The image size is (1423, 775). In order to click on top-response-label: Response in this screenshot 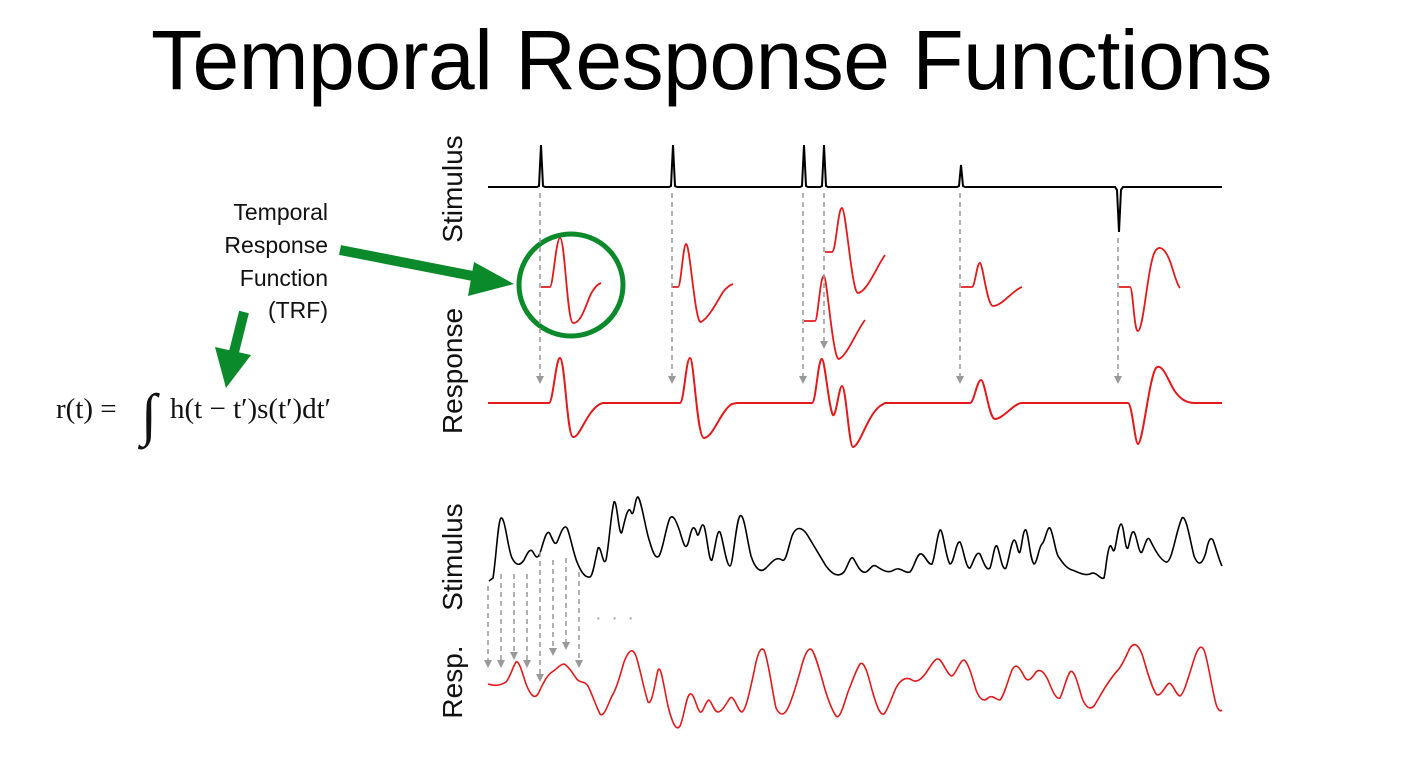, I will do `click(452, 371)`.